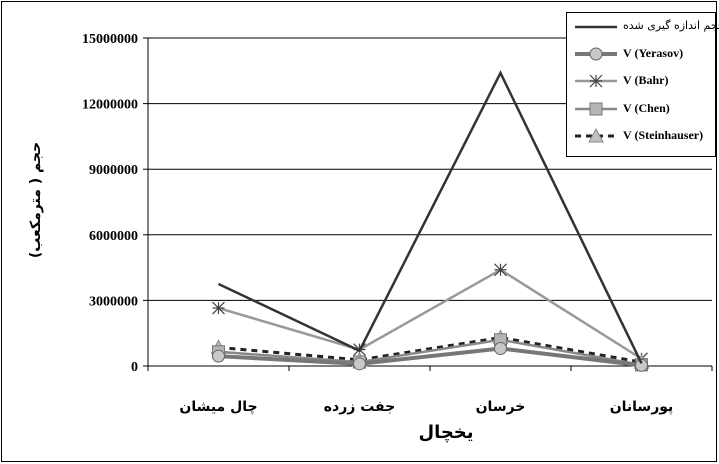  Describe the element at coordinates (110, 105) in the screenshot. I see `y-tick-label: 12000000` at that location.